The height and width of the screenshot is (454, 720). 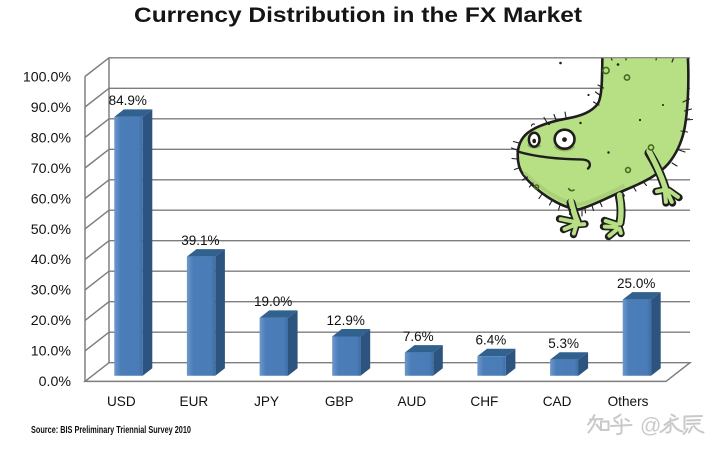 I want to click on svg-text: GBP, so click(x=339, y=401).